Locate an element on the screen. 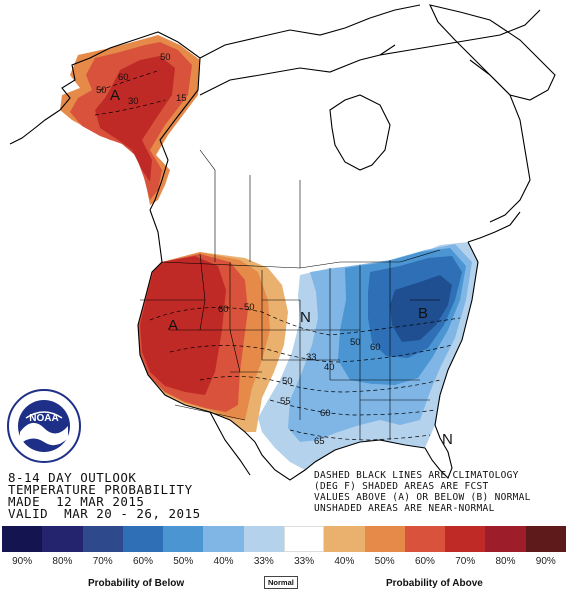 Image resolution: width=568 pixels, height=600 pixels. florida-category-label: N is located at coordinates (447, 439).